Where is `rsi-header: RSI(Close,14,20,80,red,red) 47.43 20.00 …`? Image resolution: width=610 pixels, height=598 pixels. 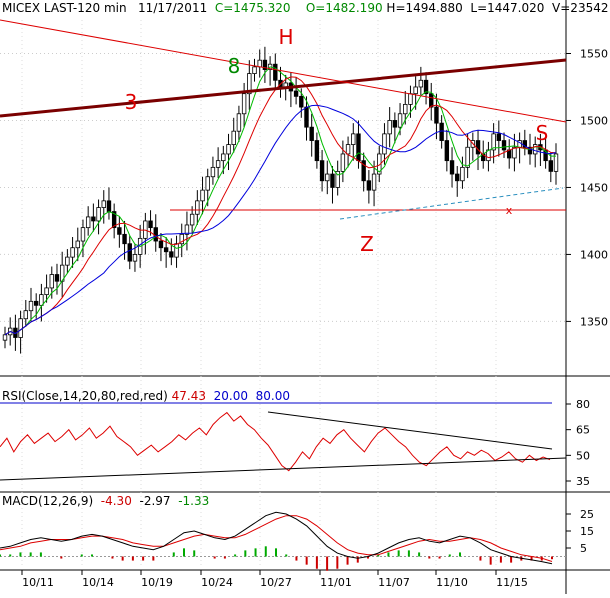 rsi-header: RSI(Close,14,20,80,red,red) 47.43 20.00 … is located at coordinates (146, 396).